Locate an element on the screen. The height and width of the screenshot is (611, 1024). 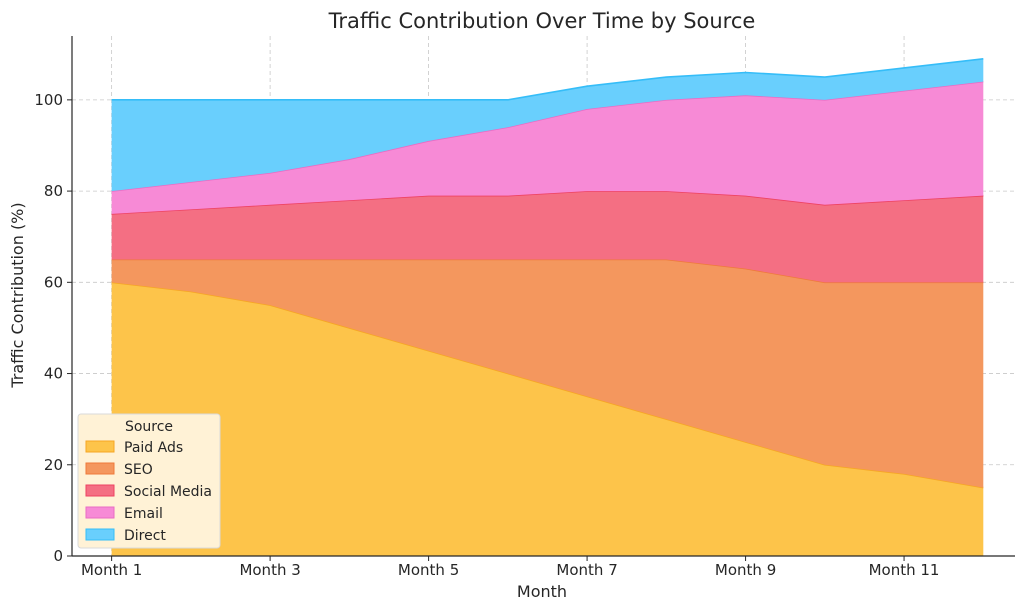
chart-title: Traffic Contribution Over Time by Source is located at coordinates (542, 21).